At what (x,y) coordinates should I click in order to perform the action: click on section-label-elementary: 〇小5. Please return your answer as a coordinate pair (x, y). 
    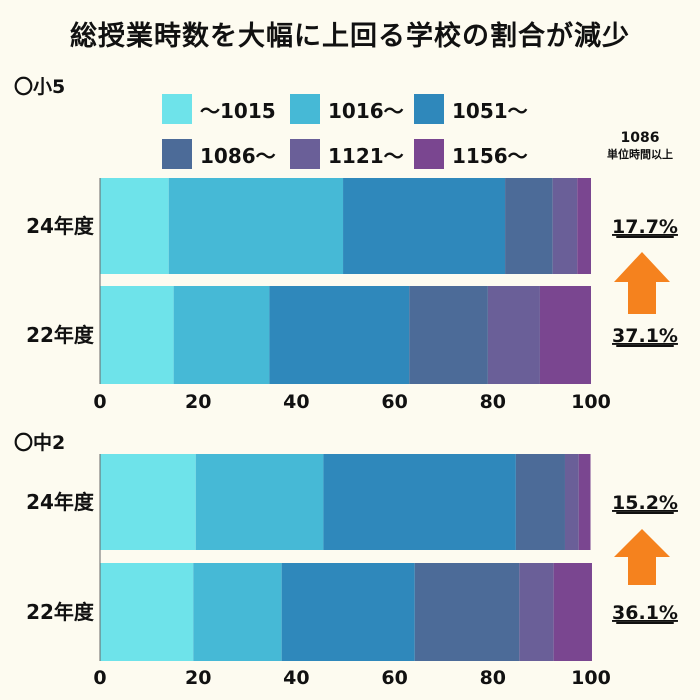
    Looking at the image, I should click on (40, 87).